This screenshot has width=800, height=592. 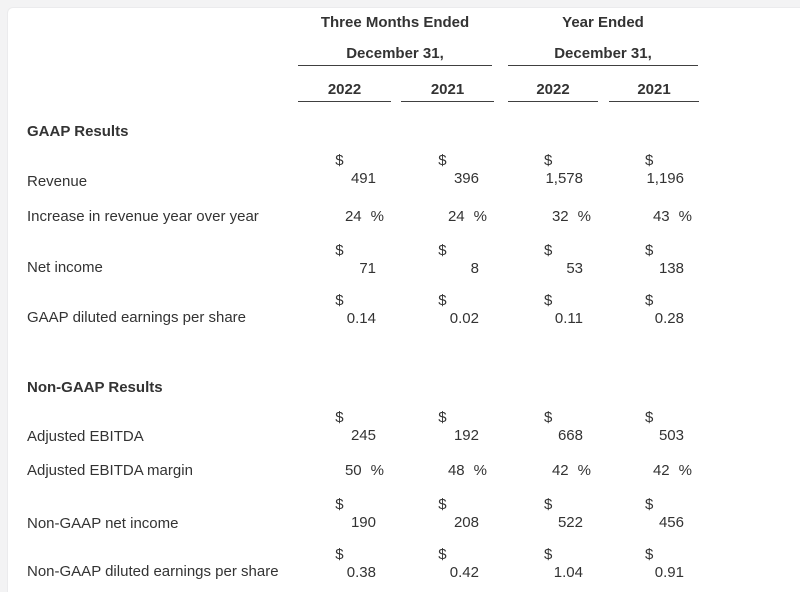 What do you see at coordinates (85, 436) in the screenshot?
I see `row-label-adjusted-ebitda: Adjusted EBITDA` at bounding box center [85, 436].